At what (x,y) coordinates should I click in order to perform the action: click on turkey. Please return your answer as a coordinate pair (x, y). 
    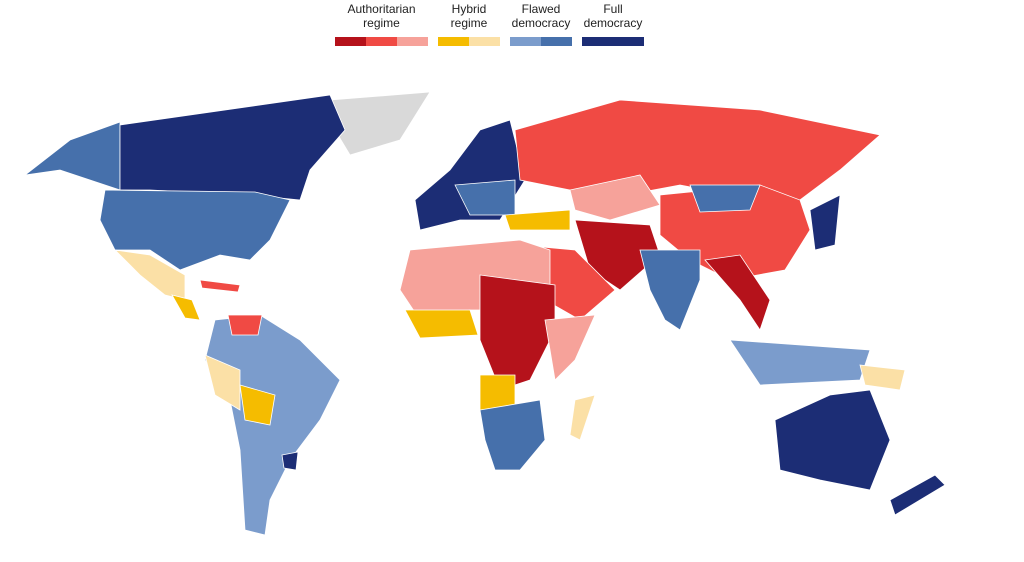
    Looking at the image, I should click on (537, 220).